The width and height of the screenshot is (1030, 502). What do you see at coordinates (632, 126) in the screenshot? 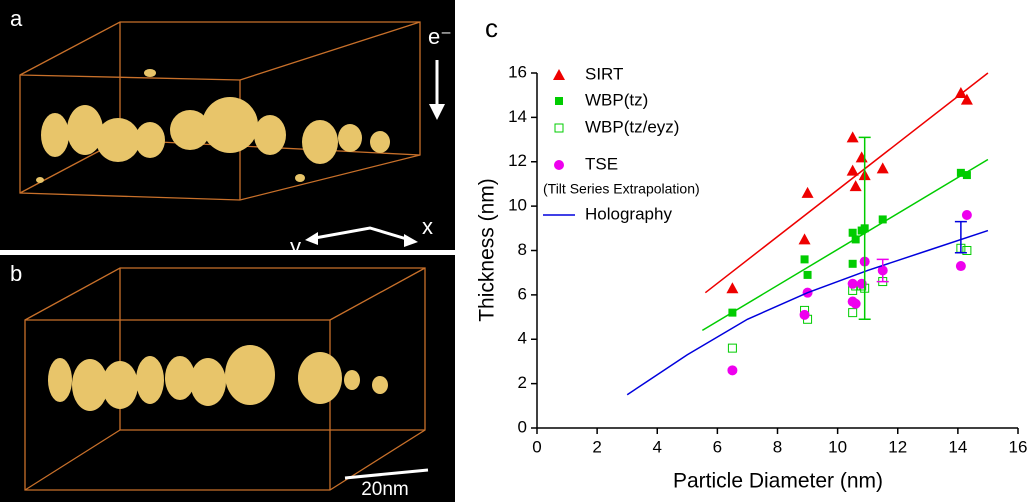
I see `legend-label: WBP(tz/eyz)` at bounding box center [632, 126].